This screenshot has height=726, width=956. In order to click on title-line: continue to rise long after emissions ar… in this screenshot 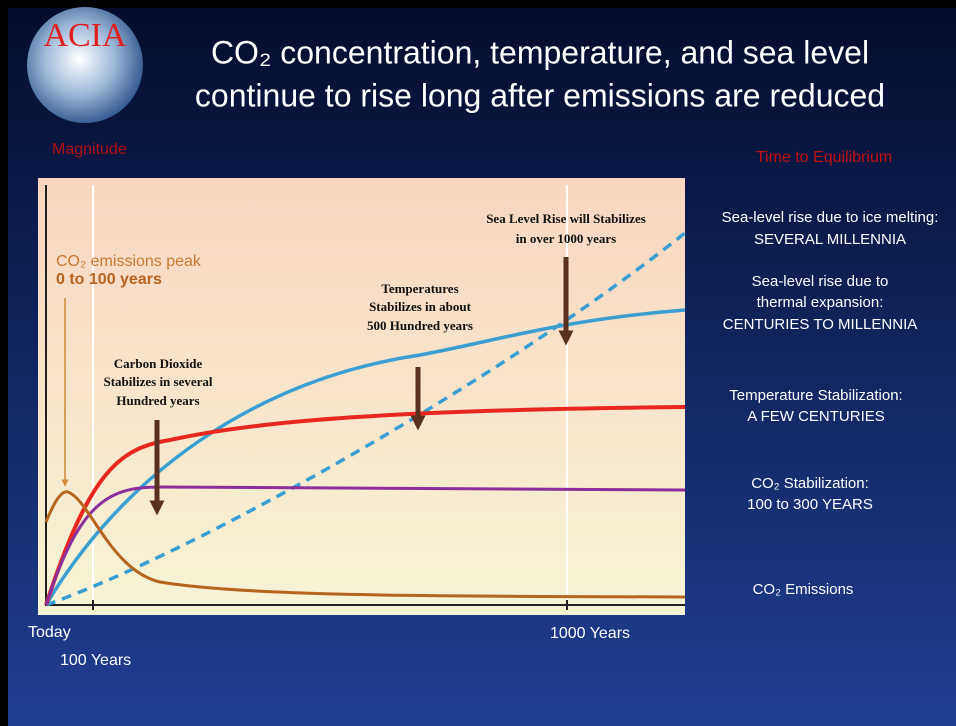, I will do `click(540, 95)`.